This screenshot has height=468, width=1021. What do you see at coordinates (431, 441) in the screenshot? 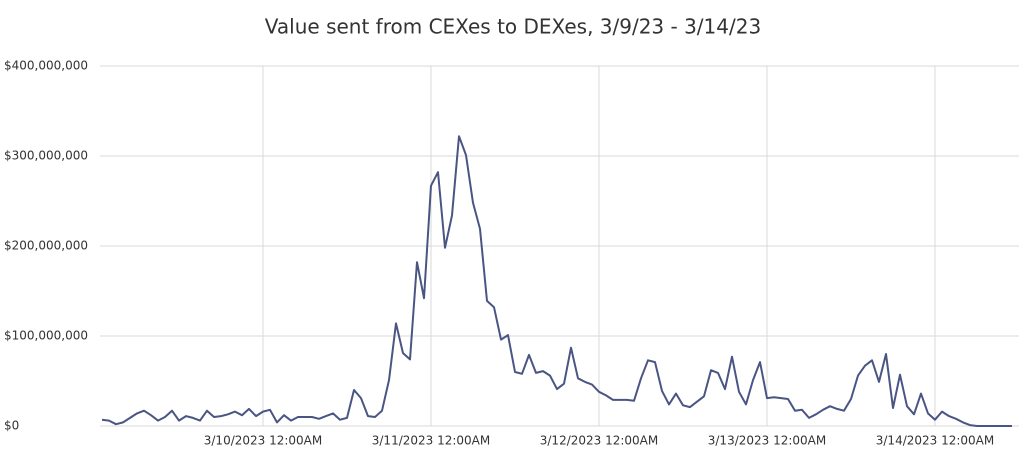
I see `x-tick-label: 3/11/2023 12:00AM` at bounding box center [431, 441].